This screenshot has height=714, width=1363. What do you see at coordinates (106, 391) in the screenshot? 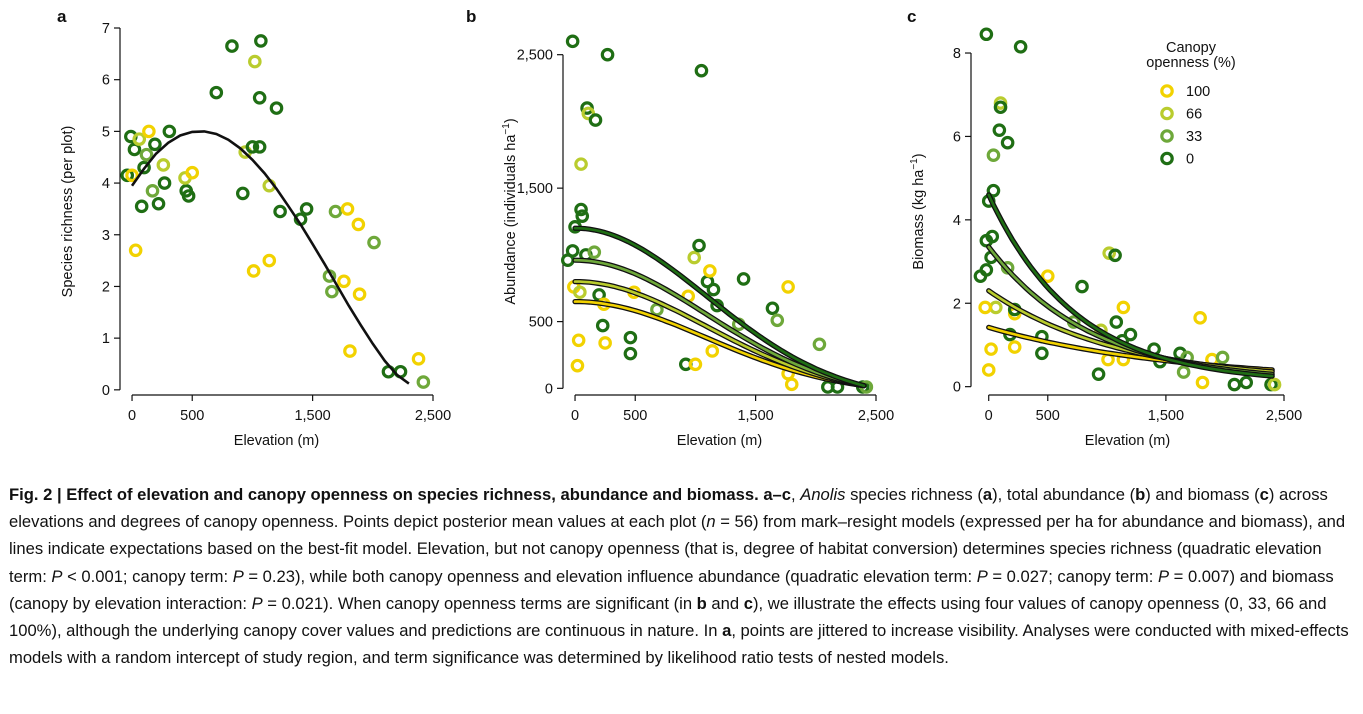
I see `y-tick-label: 0` at bounding box center [106, 391].